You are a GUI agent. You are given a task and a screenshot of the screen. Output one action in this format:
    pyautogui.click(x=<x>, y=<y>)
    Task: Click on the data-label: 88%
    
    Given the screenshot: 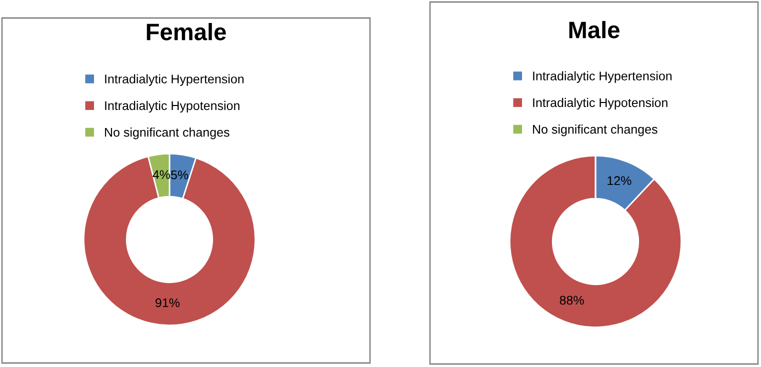 What is the action you would take?
    pyautogui.click(x=572, y=300)
    